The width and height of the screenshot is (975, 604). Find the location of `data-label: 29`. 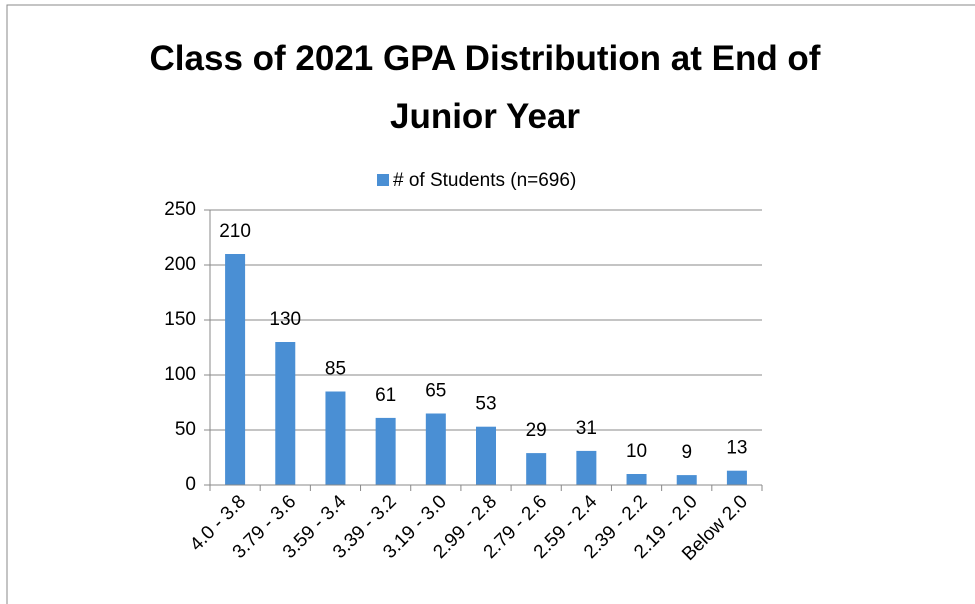

data-label: 29 is located at coordinates (536, 430).